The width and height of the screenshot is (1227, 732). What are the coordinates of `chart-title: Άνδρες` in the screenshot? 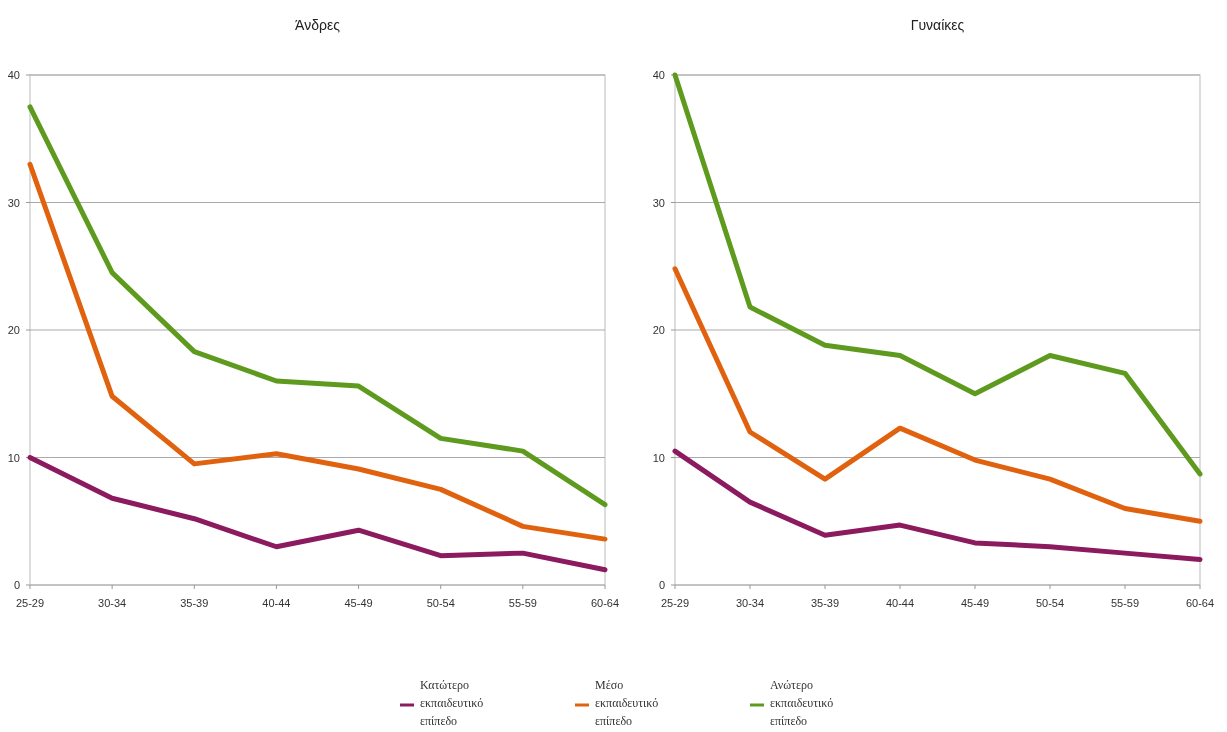 It's located at (318, 25).